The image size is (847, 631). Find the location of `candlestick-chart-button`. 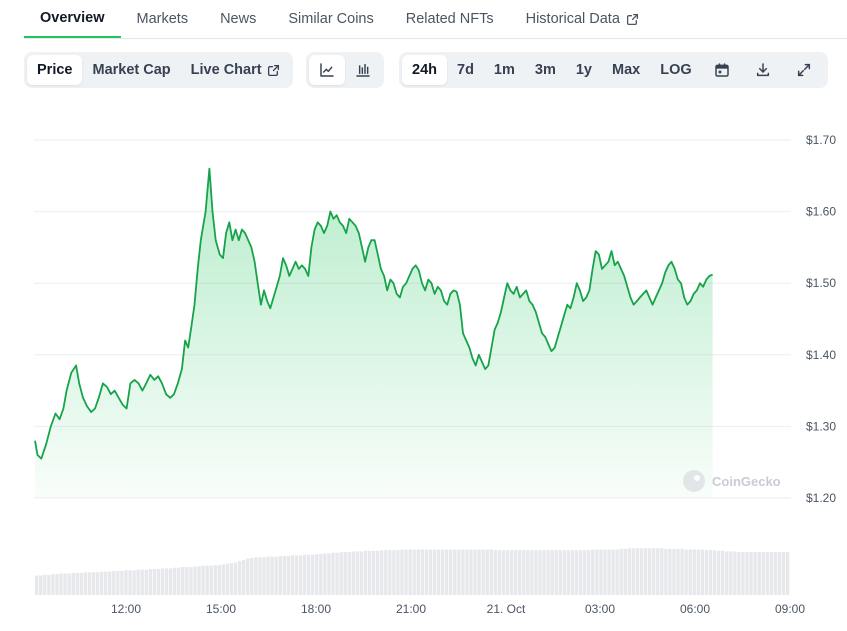

candlestick-chart-button is located at coordinates (363, 70).